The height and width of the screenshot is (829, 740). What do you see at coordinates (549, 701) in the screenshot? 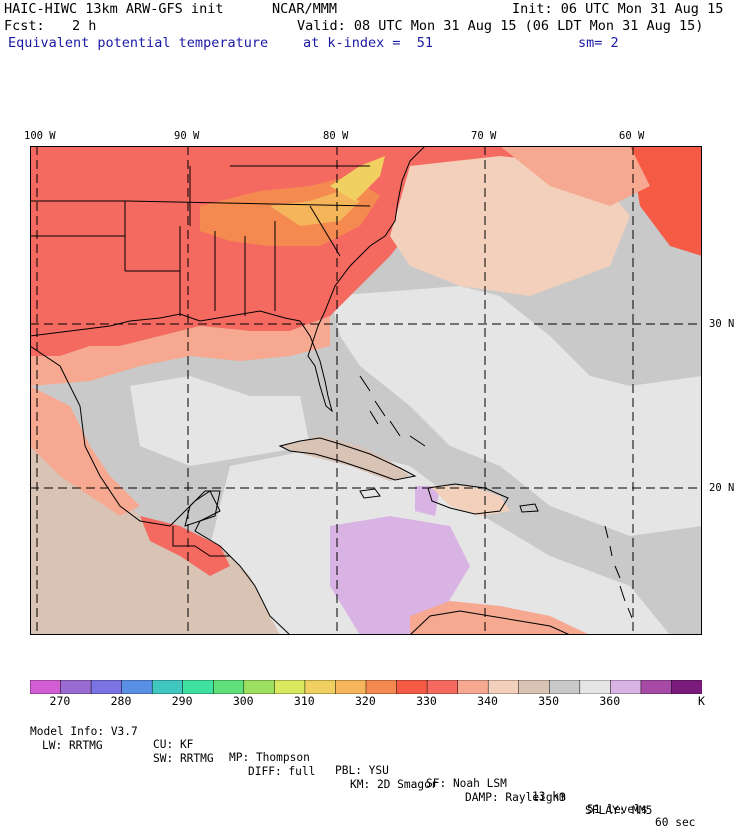
I see `colorbar-label: 350` at bounding box center [549, 701].